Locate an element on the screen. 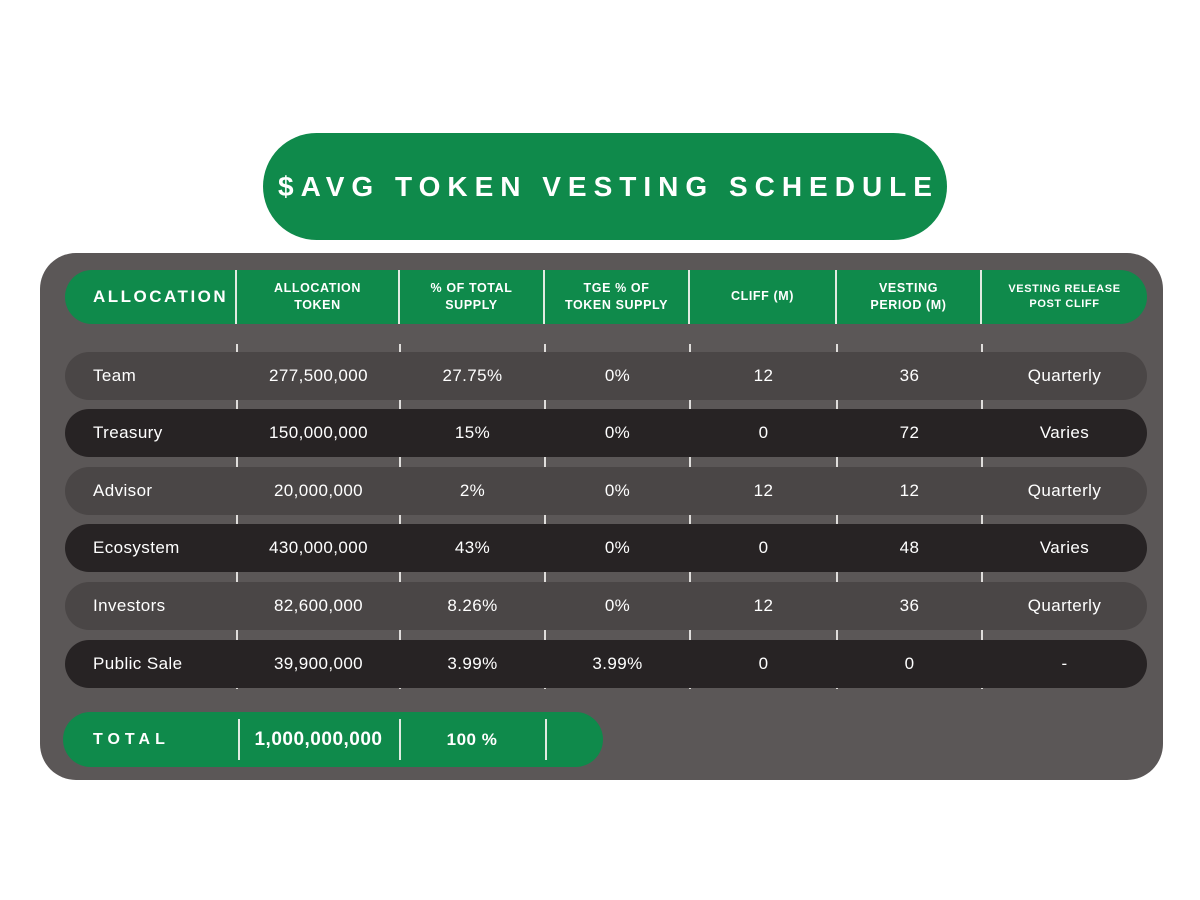 This screenshot has height=900, width=1200. cell-pct-total-supply: 2% is located at coordinates (472, 490).